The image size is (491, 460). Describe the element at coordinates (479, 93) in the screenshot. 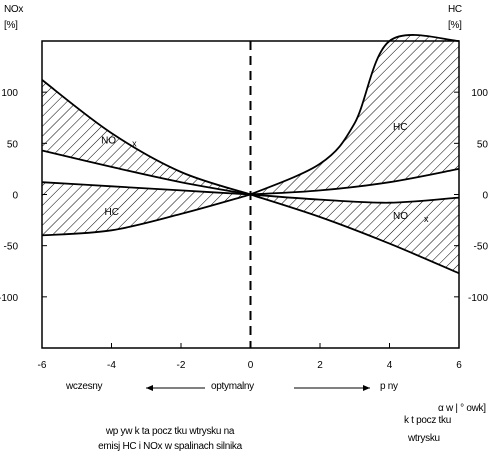

I see `y-right-tick-label: 100` at that location.